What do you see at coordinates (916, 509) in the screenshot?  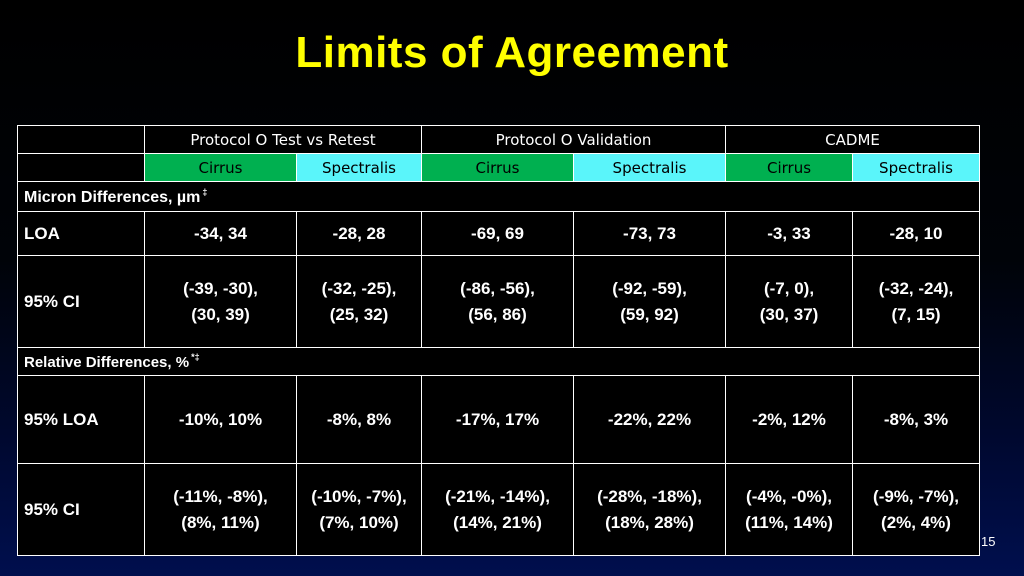 I see `value-cell: (-9%, -7%), (2%, 4%)` at bounding box center [916, 509].